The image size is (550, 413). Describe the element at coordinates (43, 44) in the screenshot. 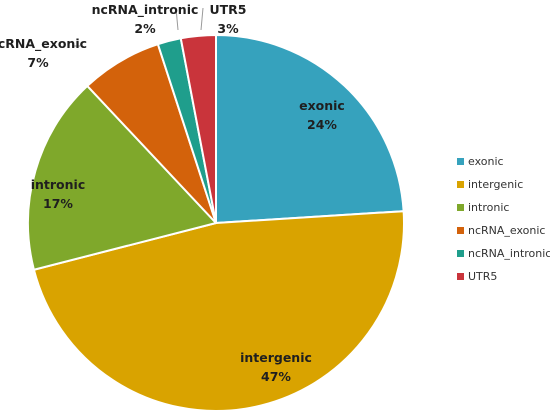

I see `slice-label-ncrna-exonic: ncRNA_exonic` at that location.